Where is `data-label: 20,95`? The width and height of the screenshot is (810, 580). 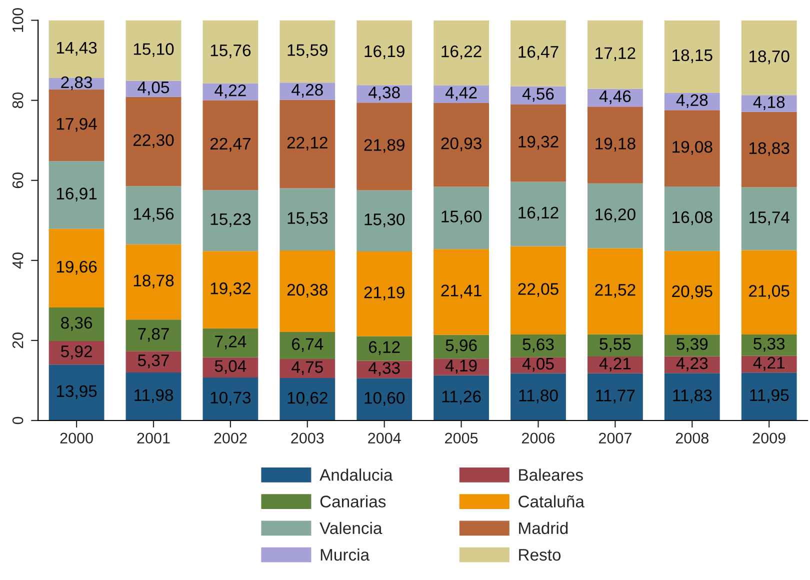
data-label: 20,95 is located at coordinates (692, 292).